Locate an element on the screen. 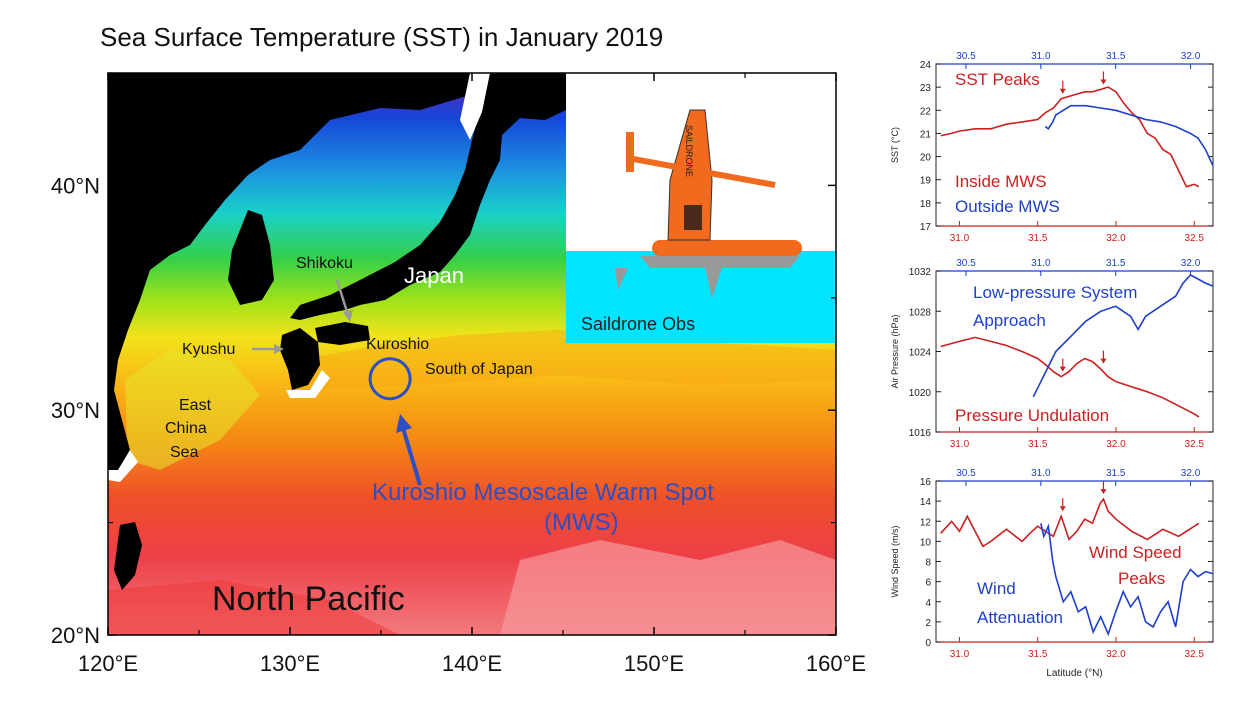  korea-land is located at coordinates (251, 257).